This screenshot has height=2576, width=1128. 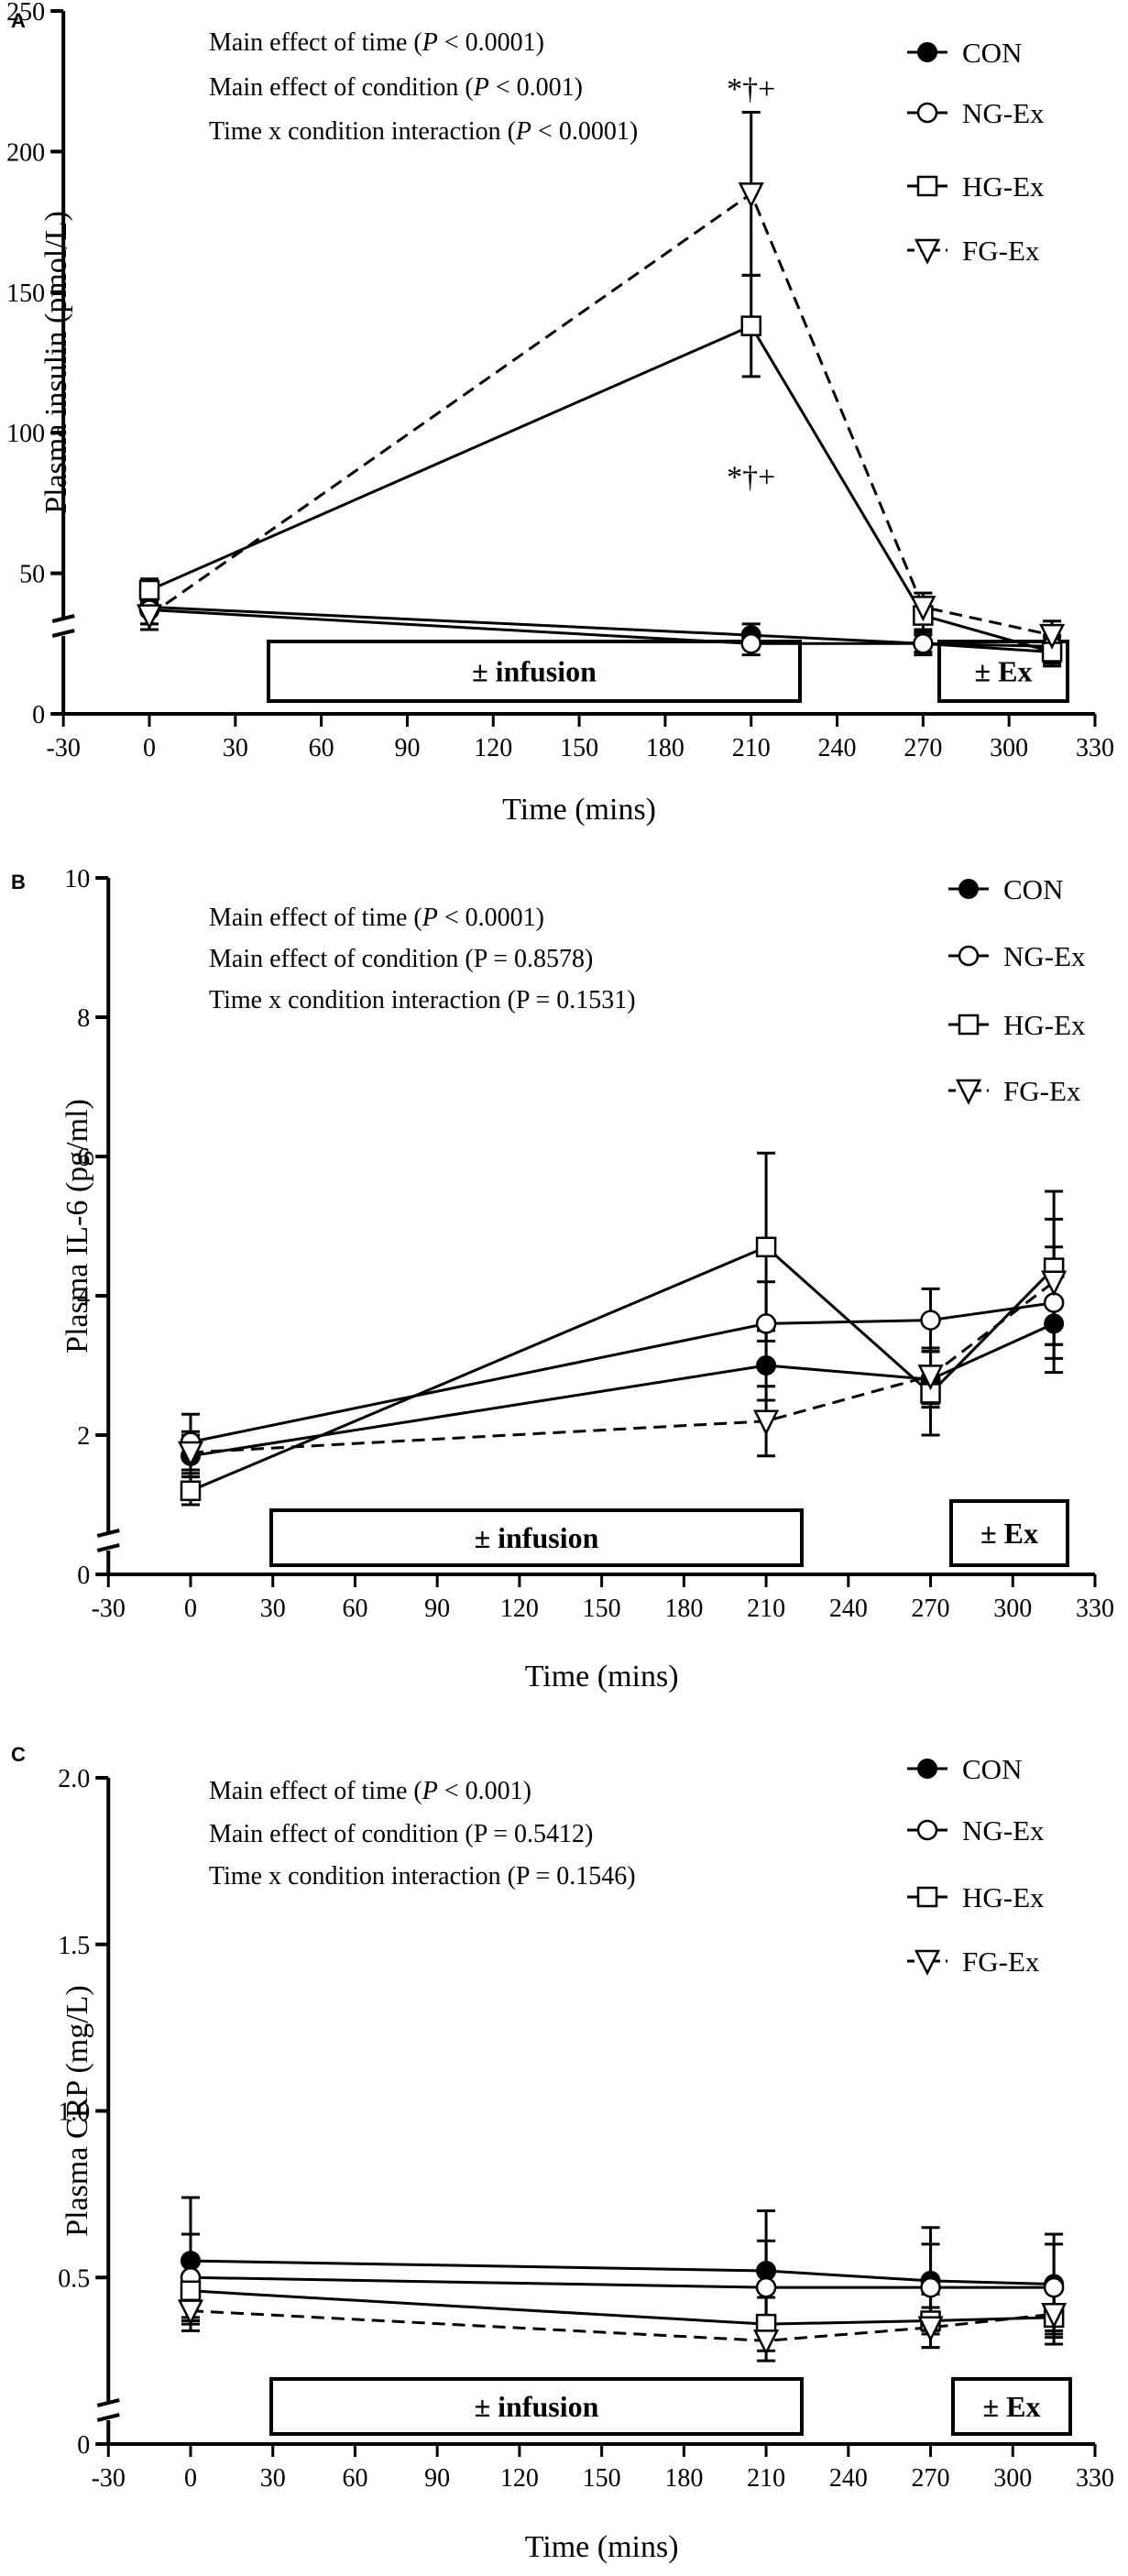 What do you see at coordinates (1095, 2478) in the screenshot?
I see `x-tick-label: 330` at bounding box center [1095, 2478].